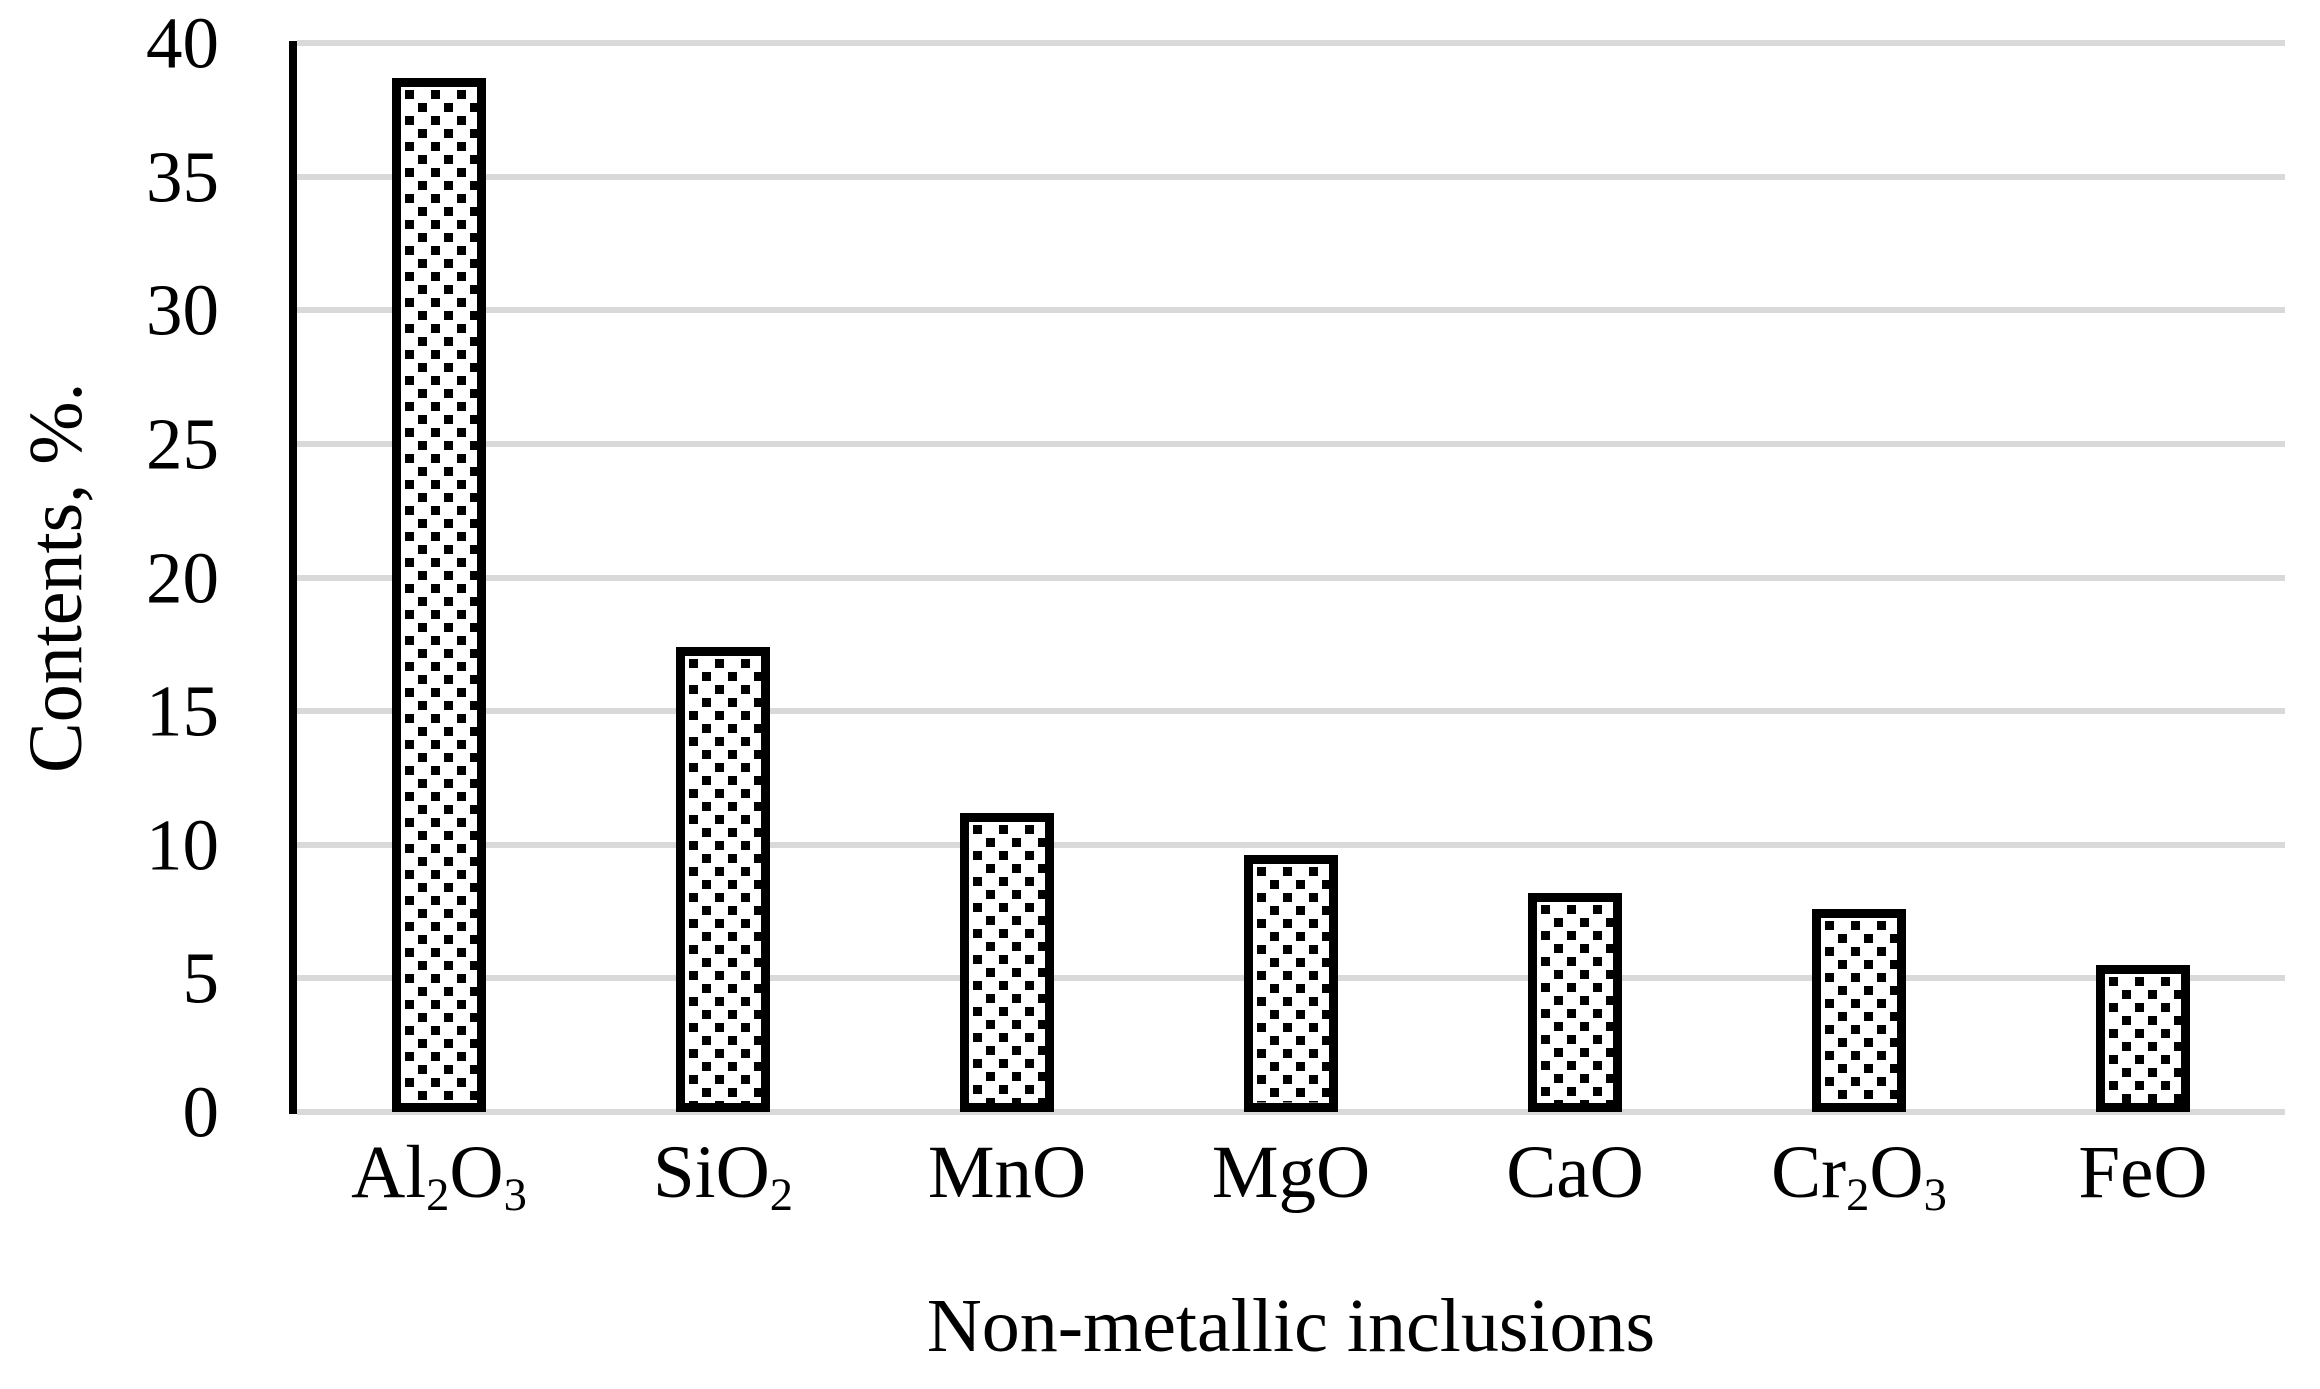 The height and width of the screenshot is (1389, 2320). Describe the element at coordinates (1575, 1002) in the screenshot. I see `bar-CaO` at that location.